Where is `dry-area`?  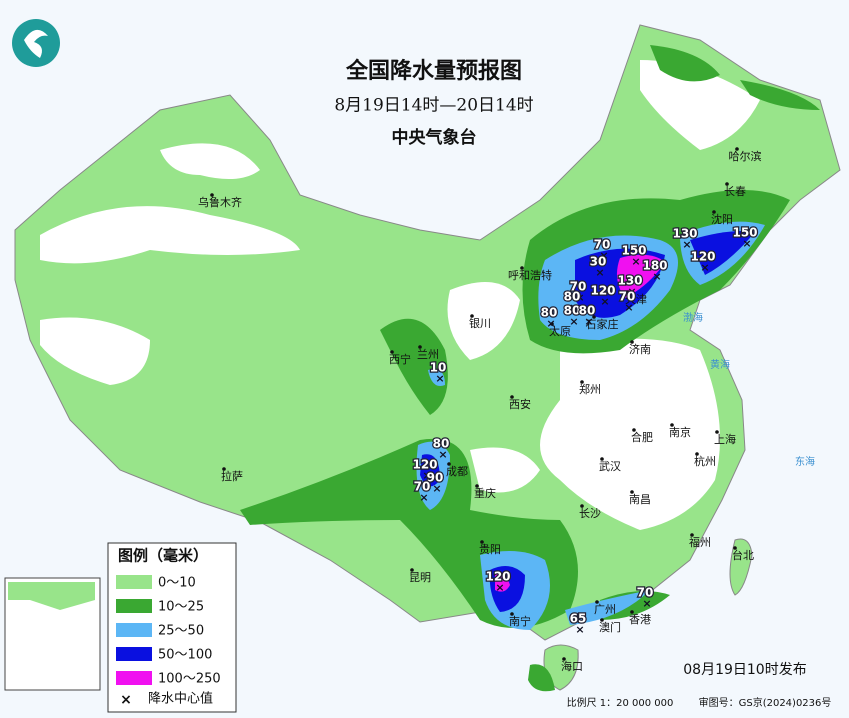
dry-area is located at coordinates (95, 351).